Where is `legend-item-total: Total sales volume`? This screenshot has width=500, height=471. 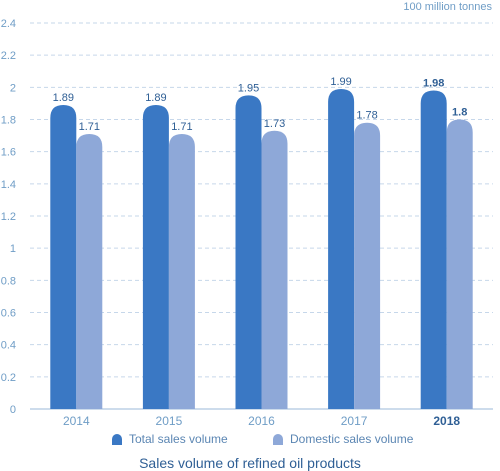
legend-item-total: Total sales volume is located at coordinates (170, 439).